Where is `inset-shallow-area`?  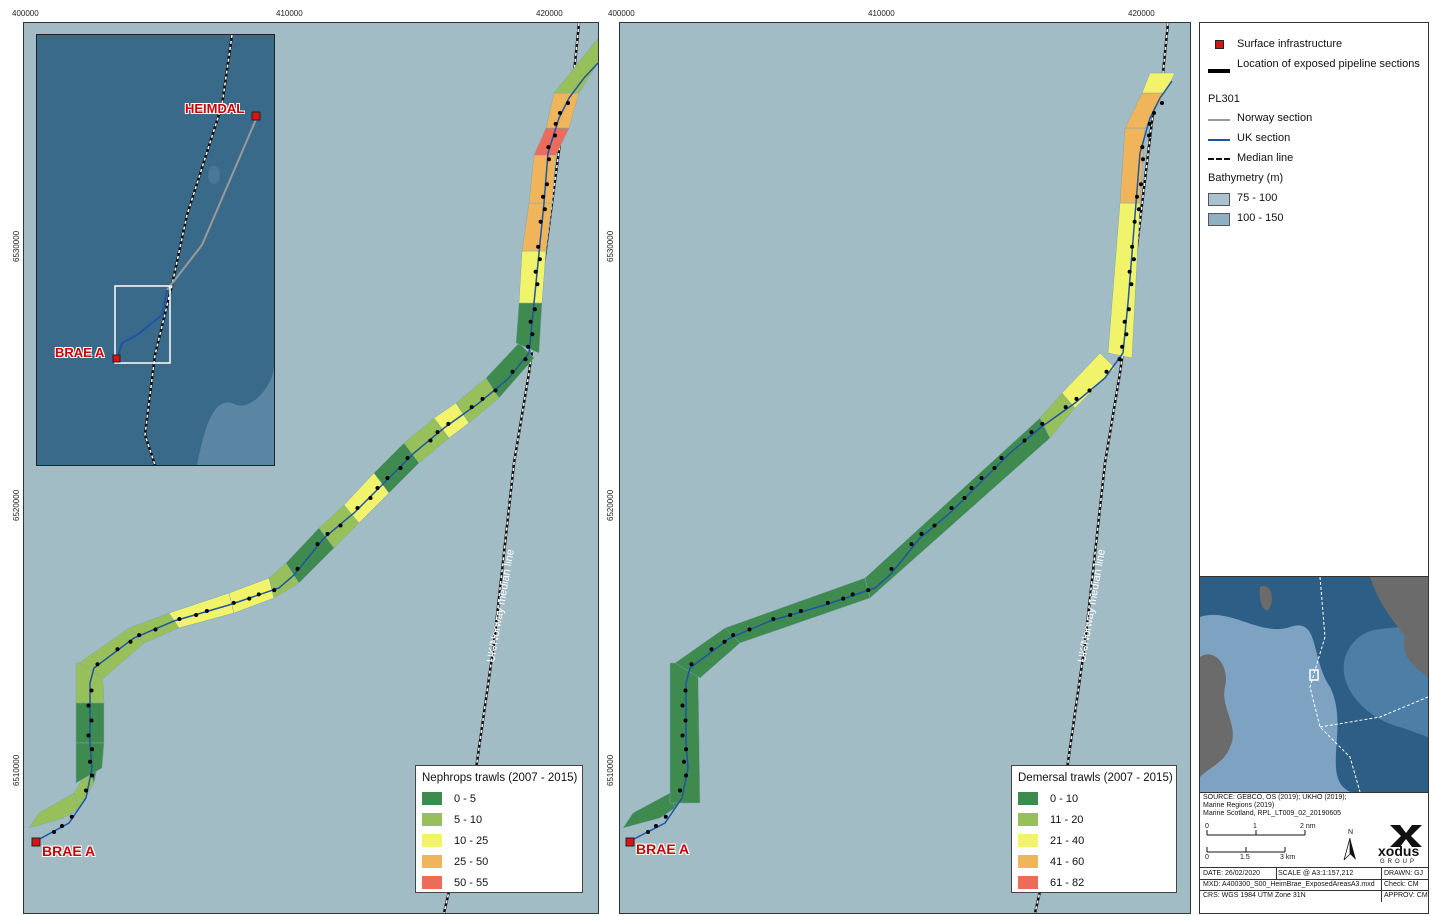
inset-shallow-area is located at coordinates (235, 415).